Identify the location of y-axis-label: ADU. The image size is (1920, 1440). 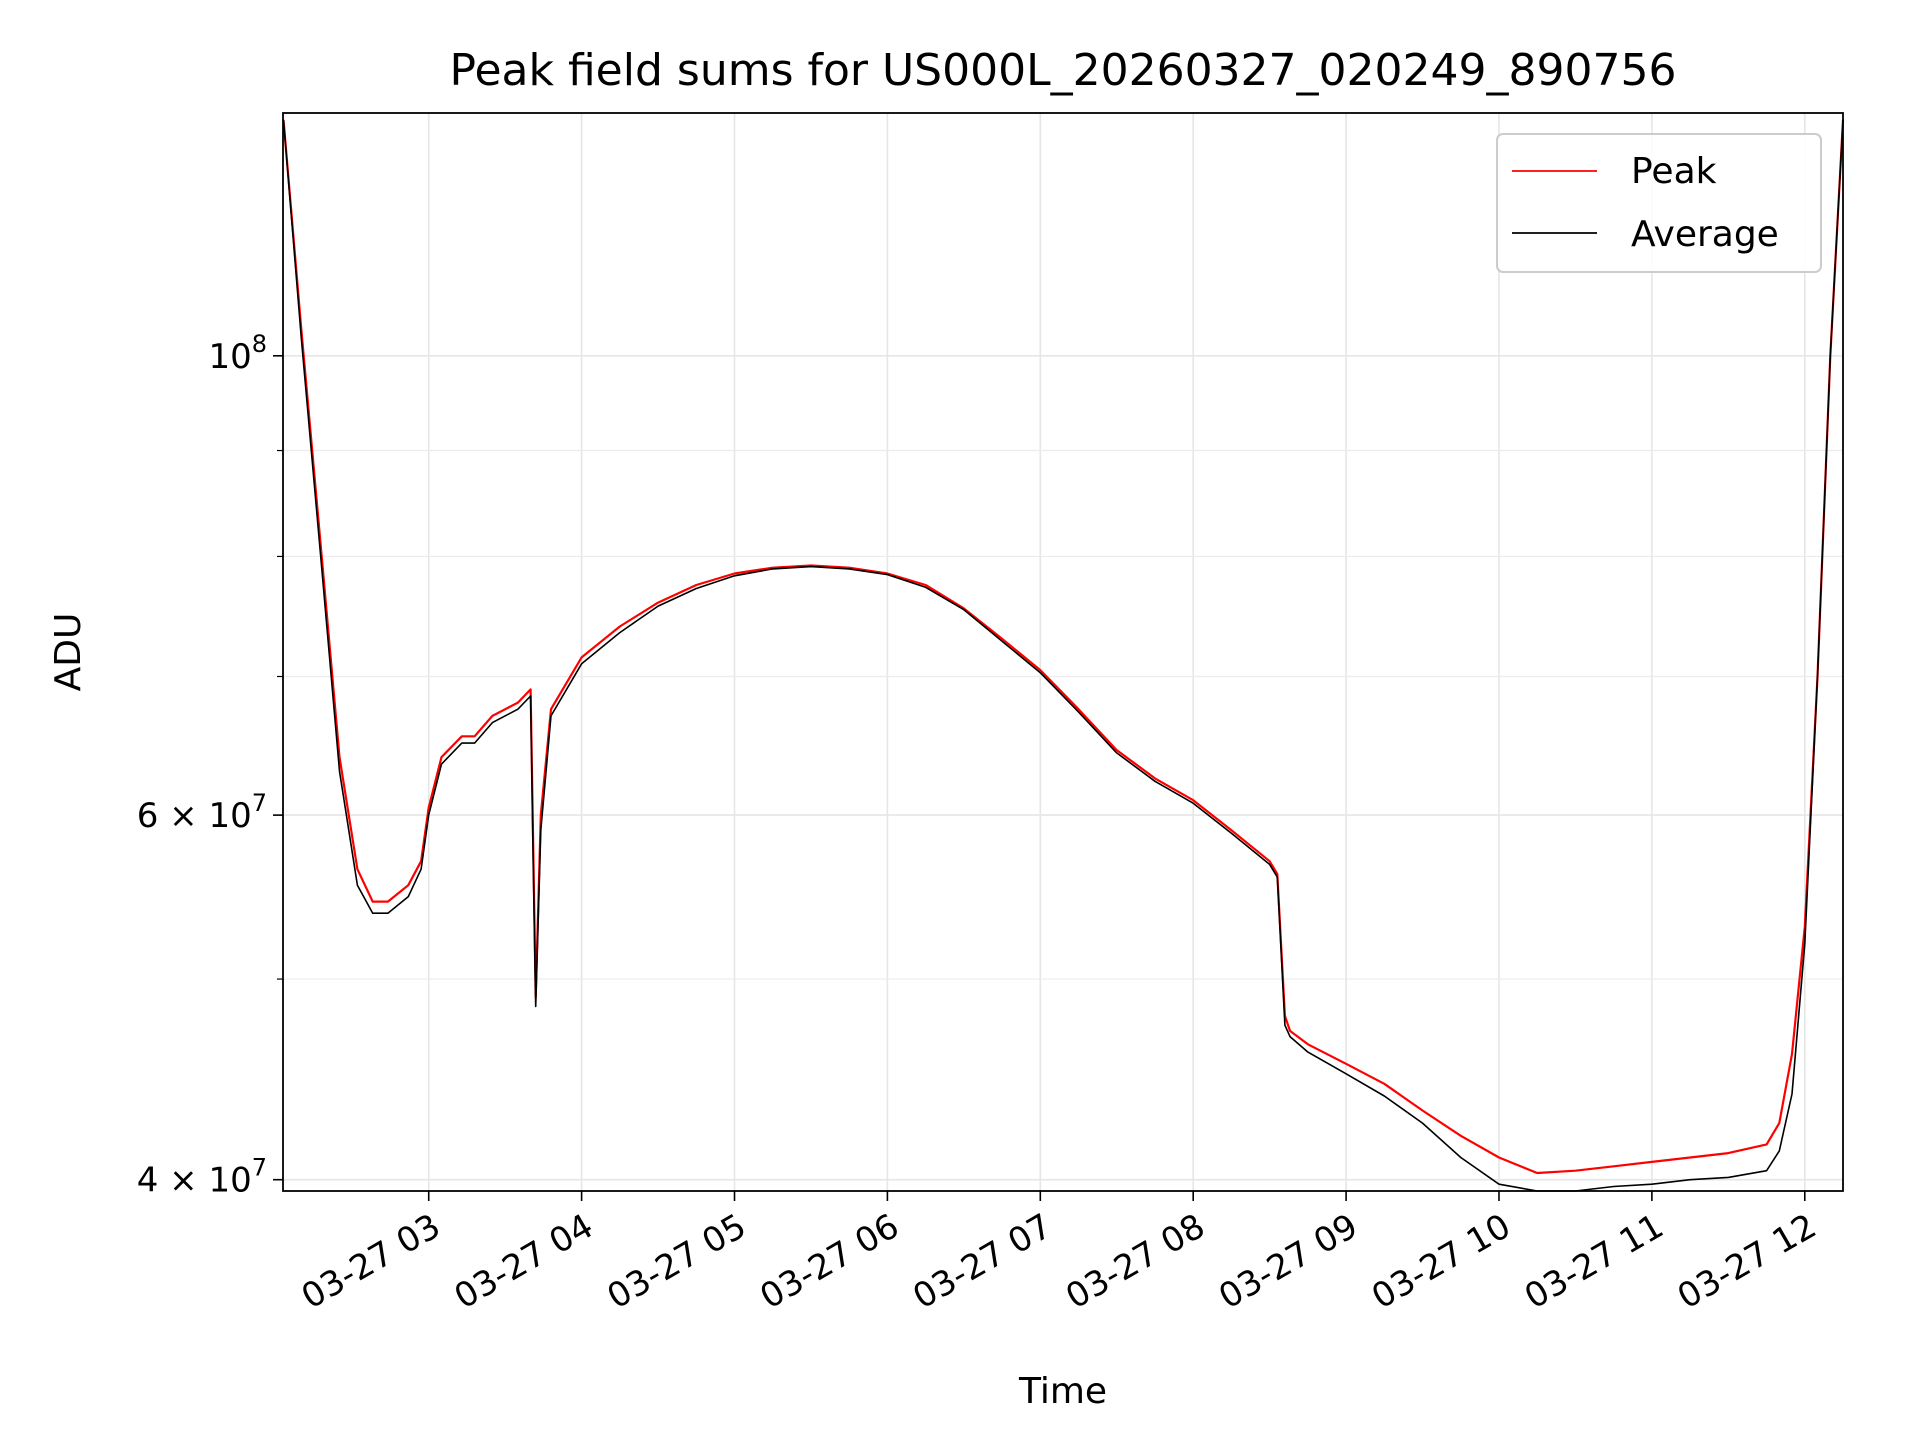
(68, 652).